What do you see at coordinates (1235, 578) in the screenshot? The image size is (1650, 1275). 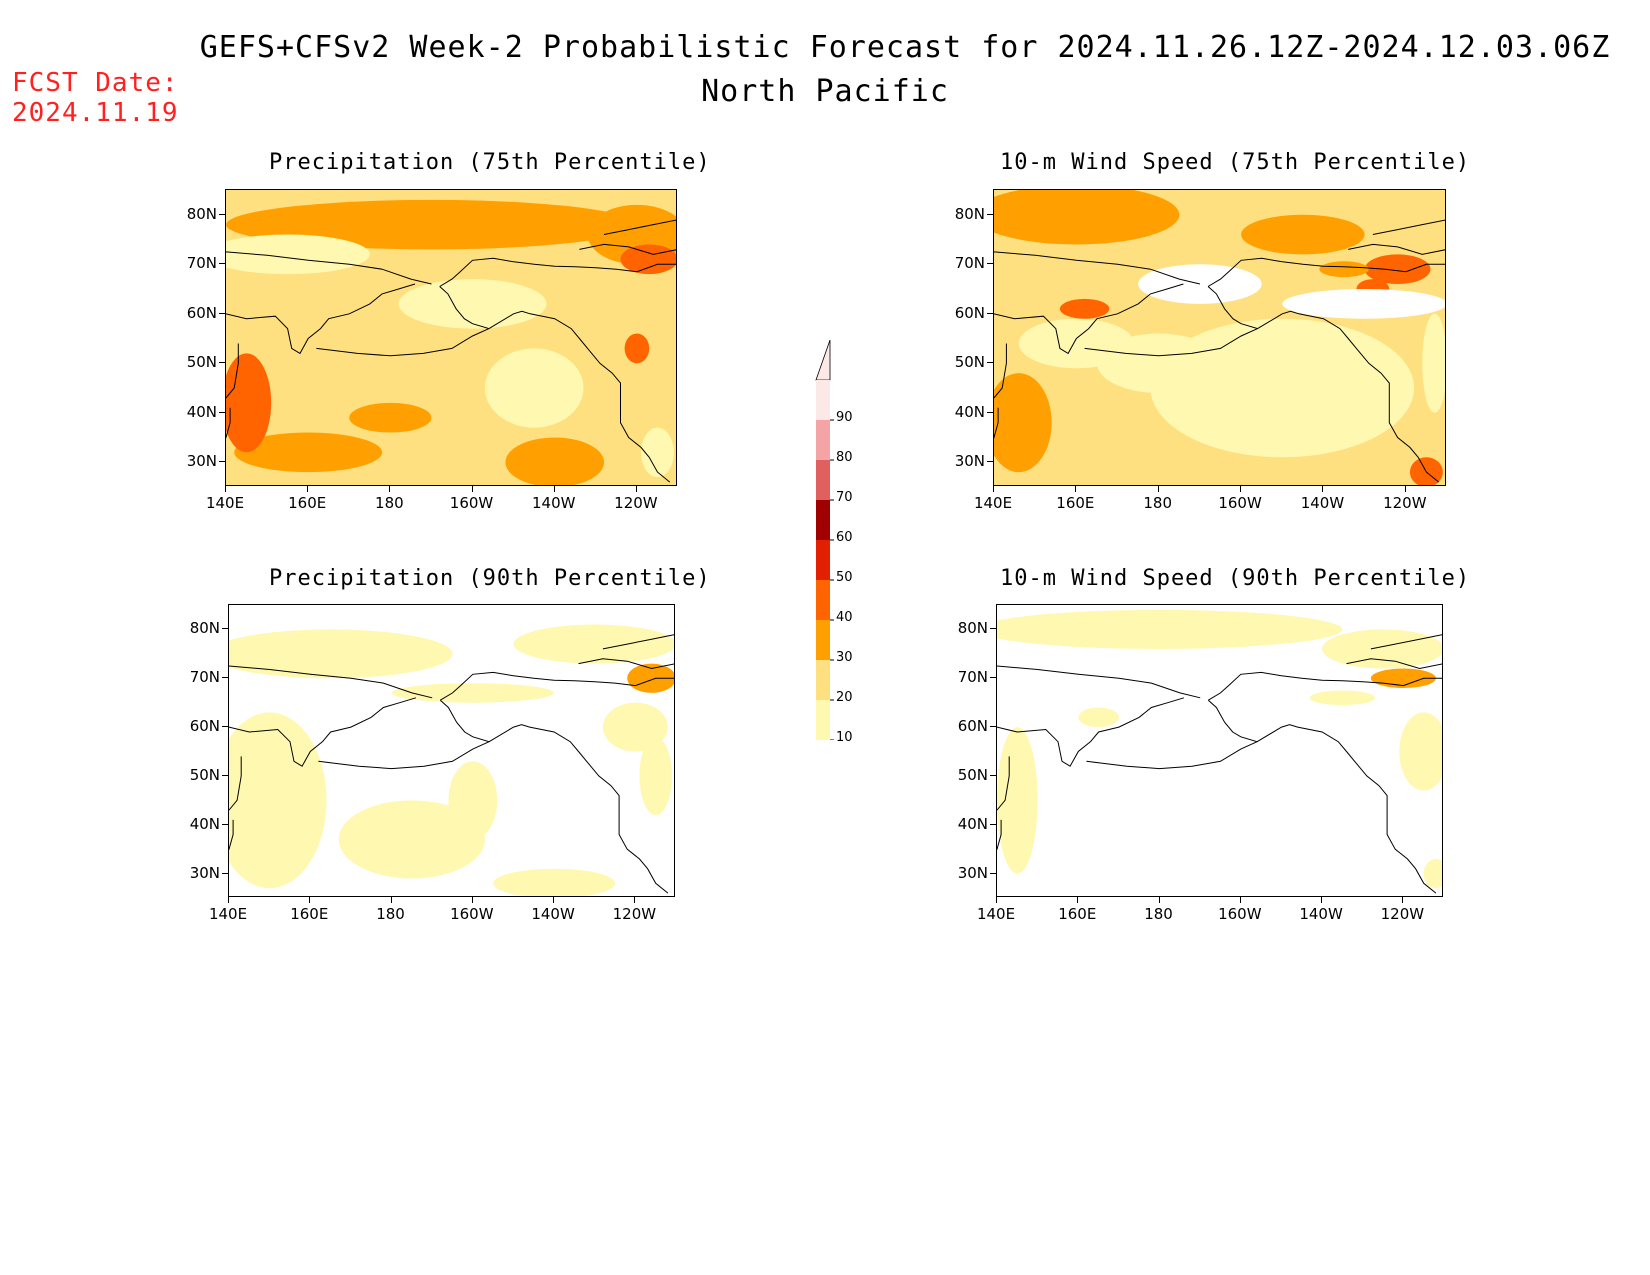 I see `panel-title-wind-90: 10-m Wind Speed (90th Percentile)` at bounding box center [1235, 578].